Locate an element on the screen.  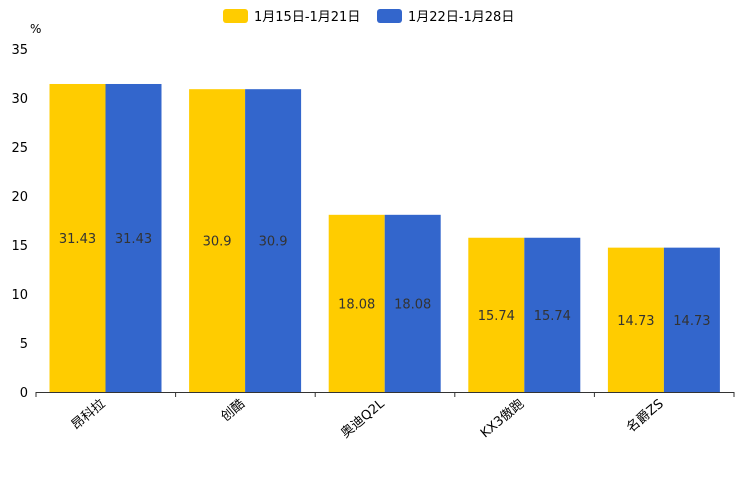
x-category-label: KX3傲跑 is located at coordinates (502, 419).